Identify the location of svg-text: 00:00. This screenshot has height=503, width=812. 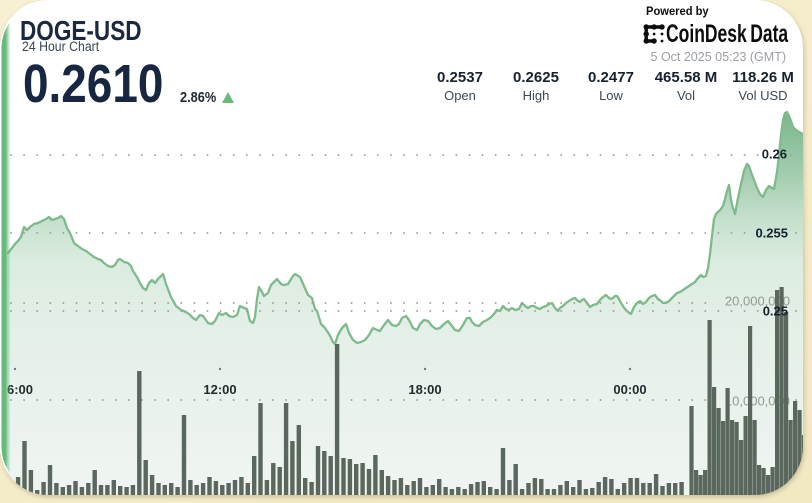
(629, 389).